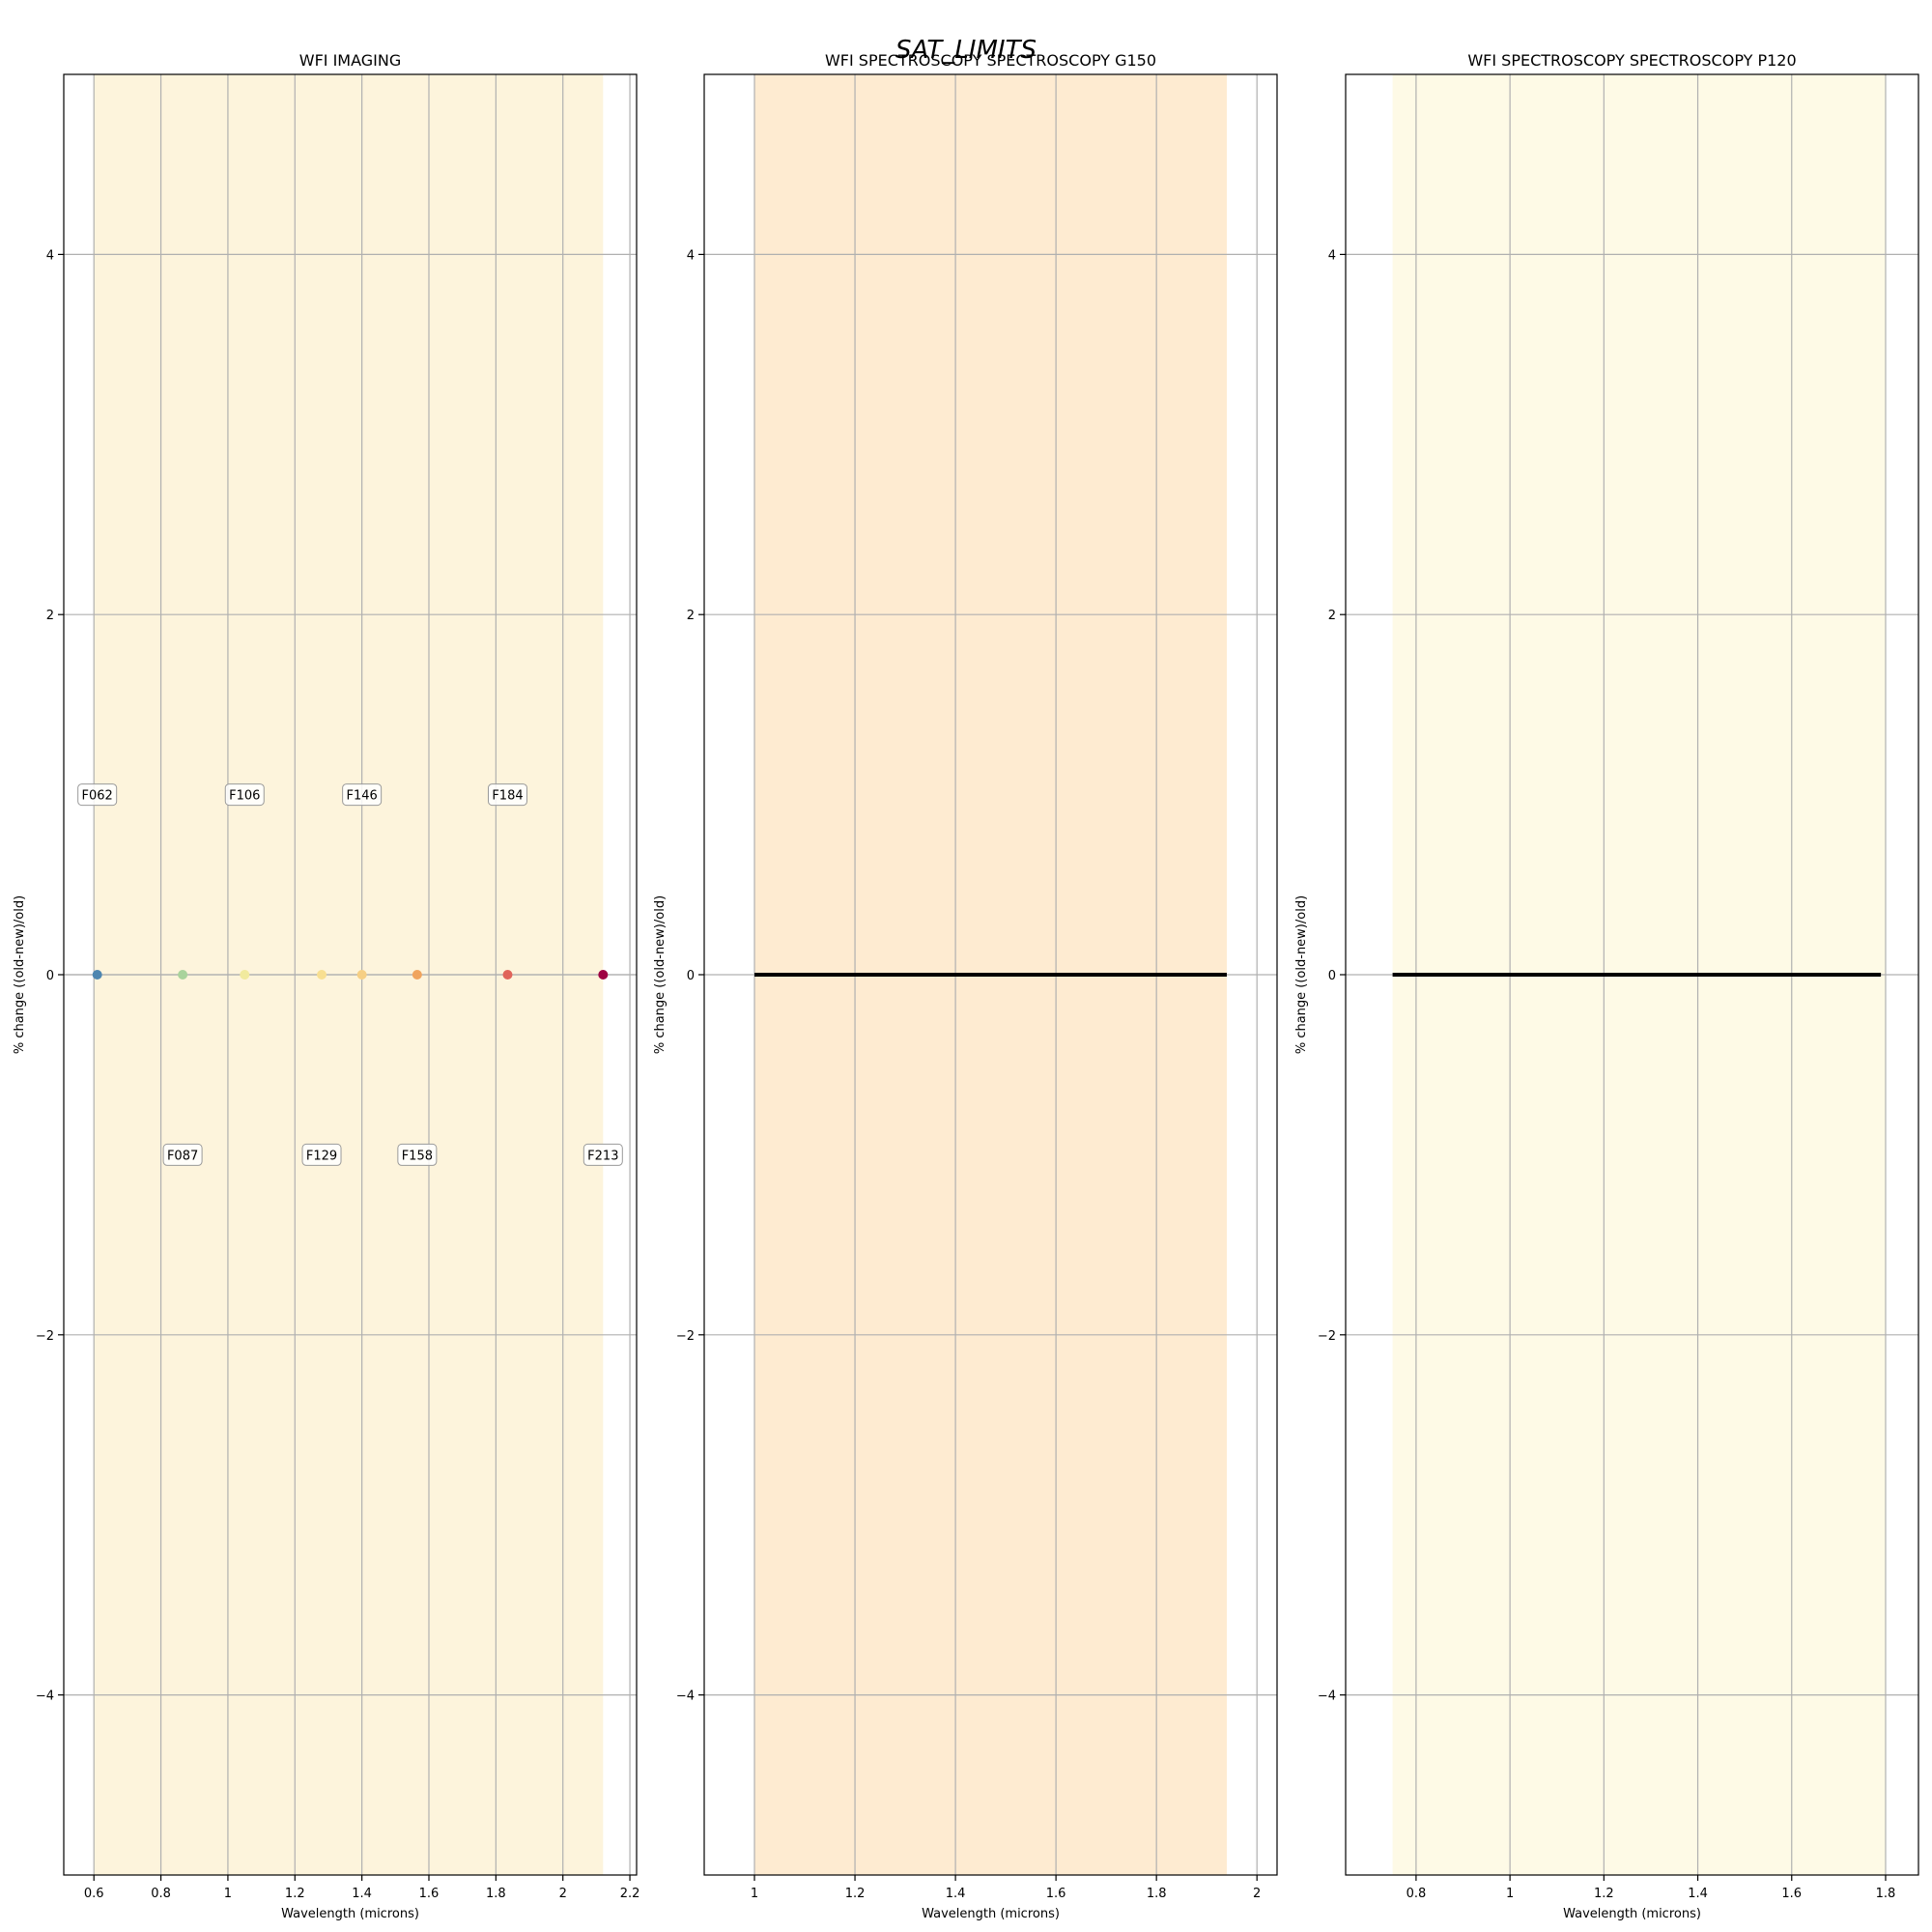  Describe the element at coordinates (322, 975) in the screenshot. I see `point-f129` at that location.